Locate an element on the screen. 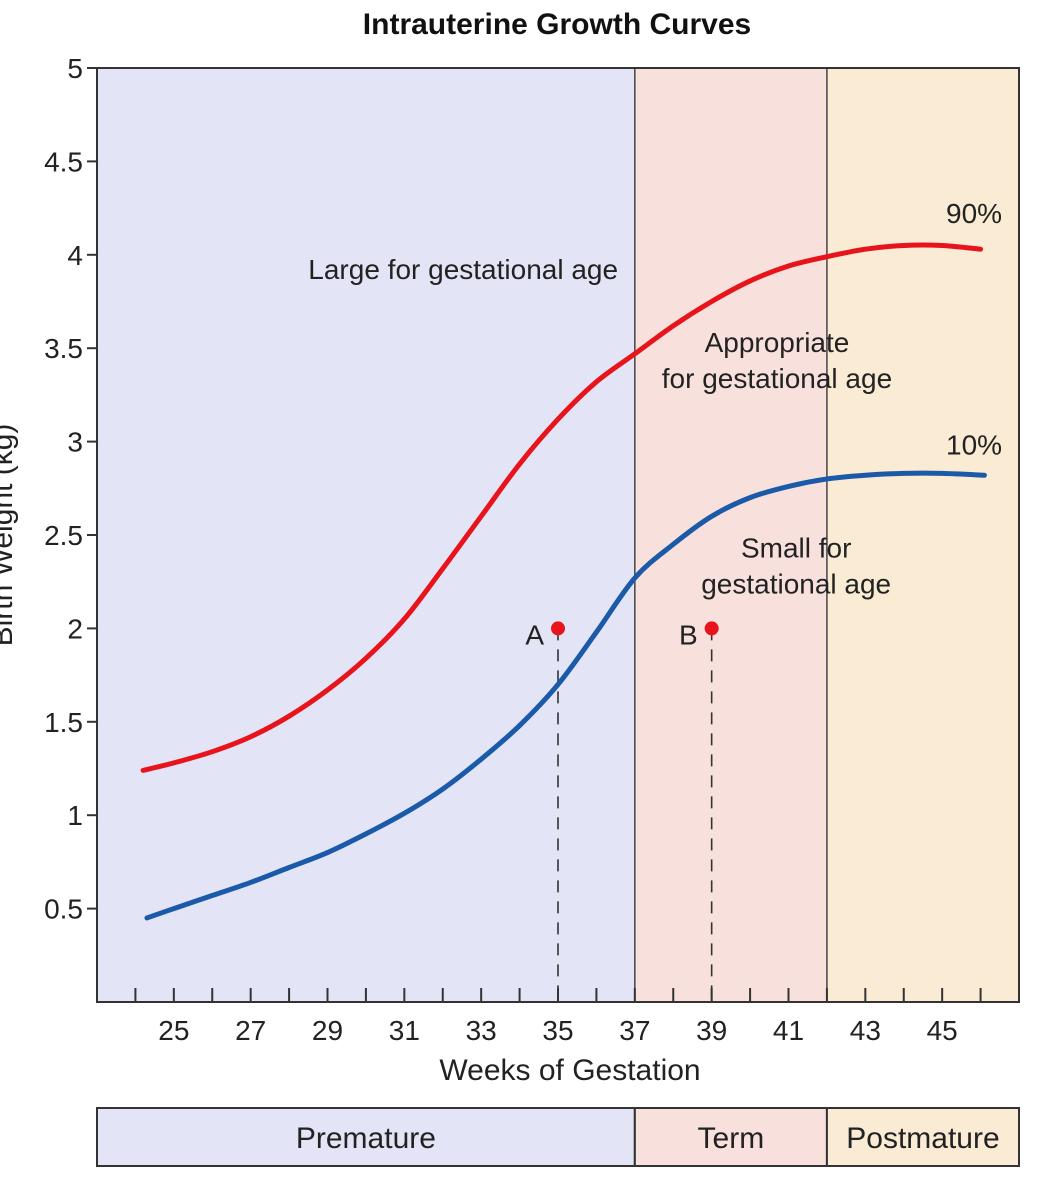 This screenshot has width=1060, height=1200. y-tick-label: 4.5 is located at coordinates (63, 161).